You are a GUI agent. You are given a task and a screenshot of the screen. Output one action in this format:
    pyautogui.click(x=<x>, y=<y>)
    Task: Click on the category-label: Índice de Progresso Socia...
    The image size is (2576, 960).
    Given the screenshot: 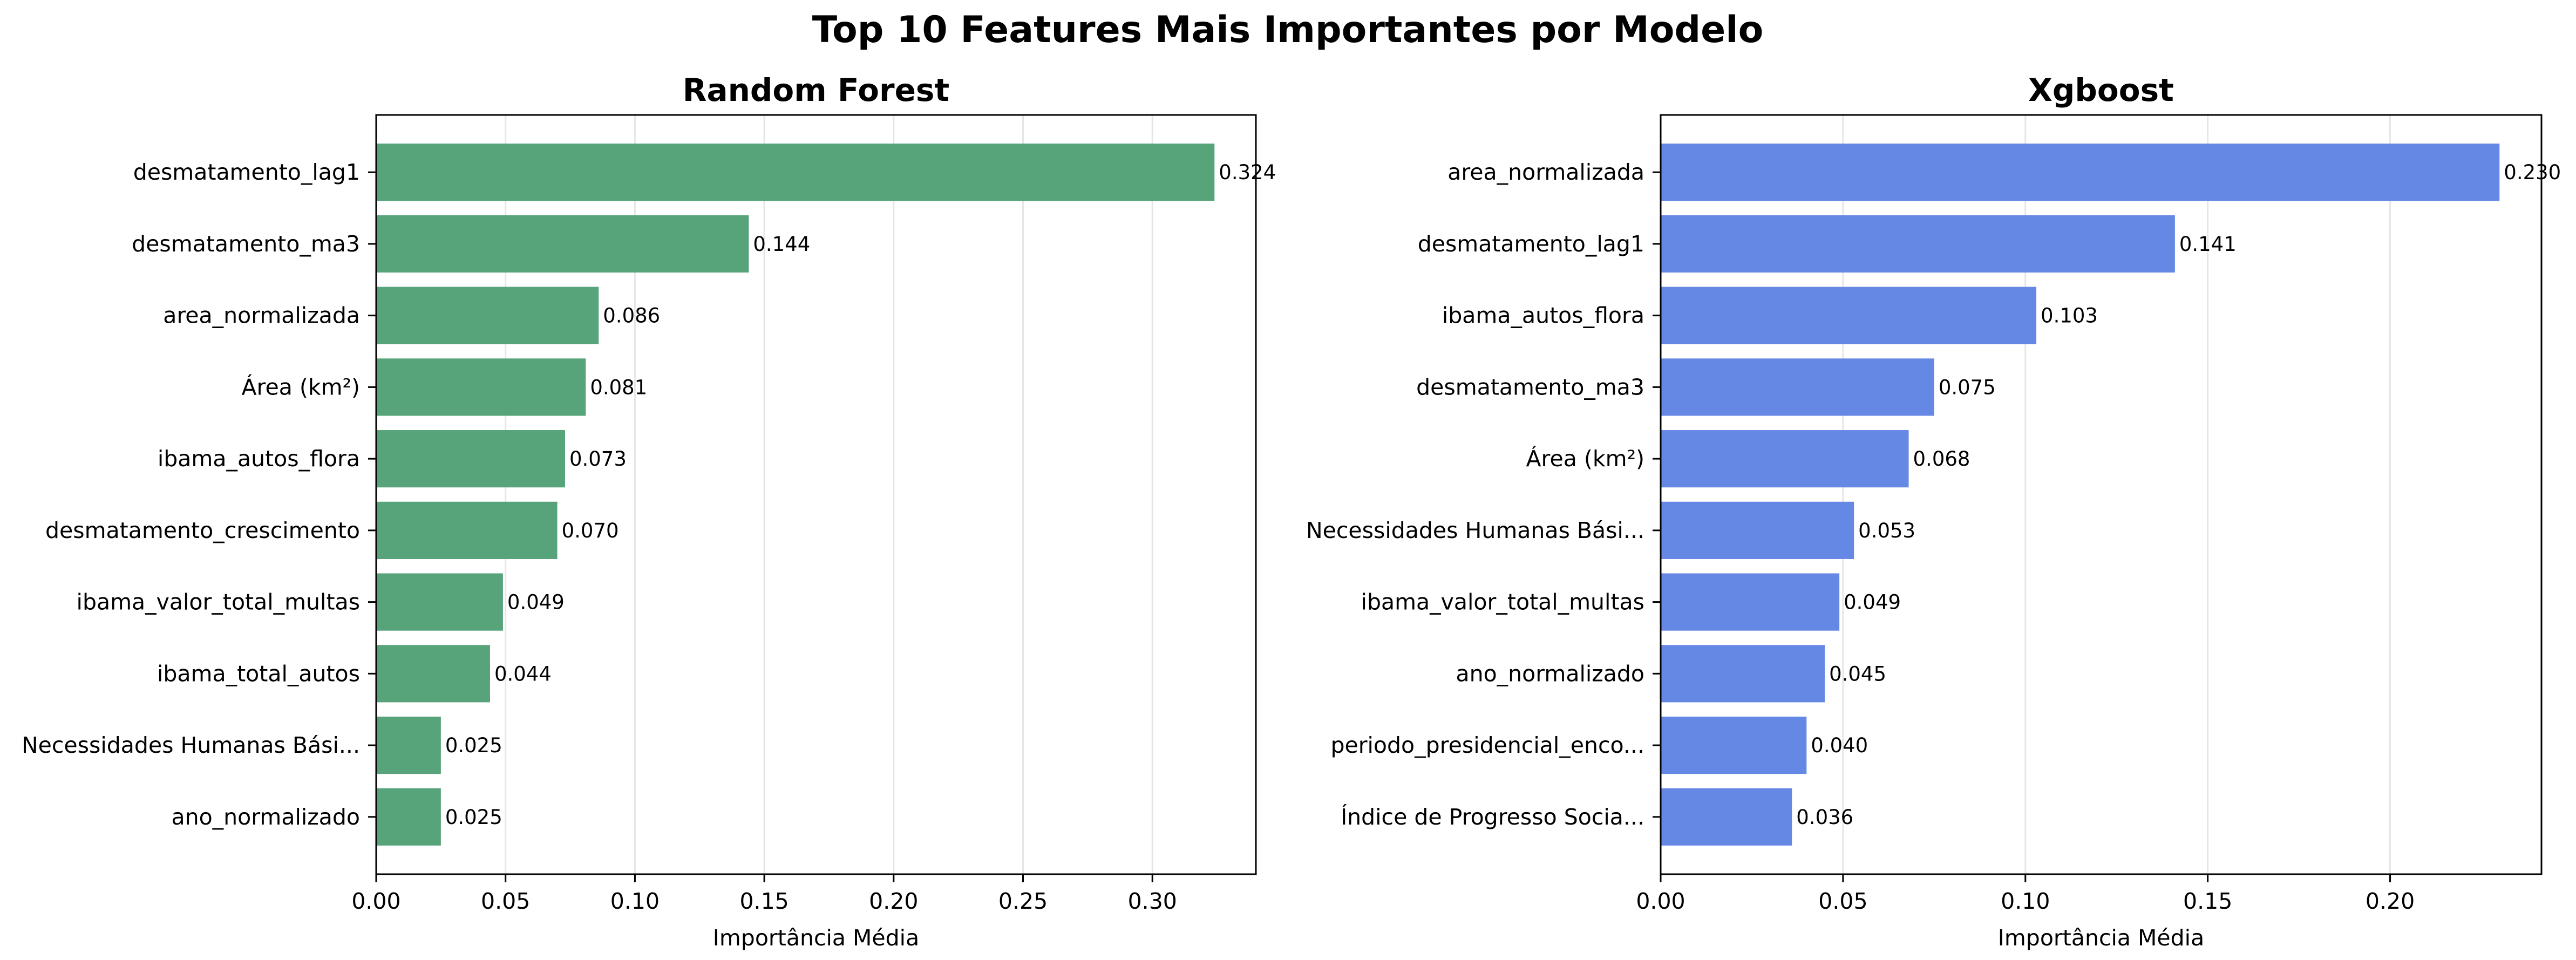 What is the action you would take?
    pyautogui.click(x=1492, y=817)
    